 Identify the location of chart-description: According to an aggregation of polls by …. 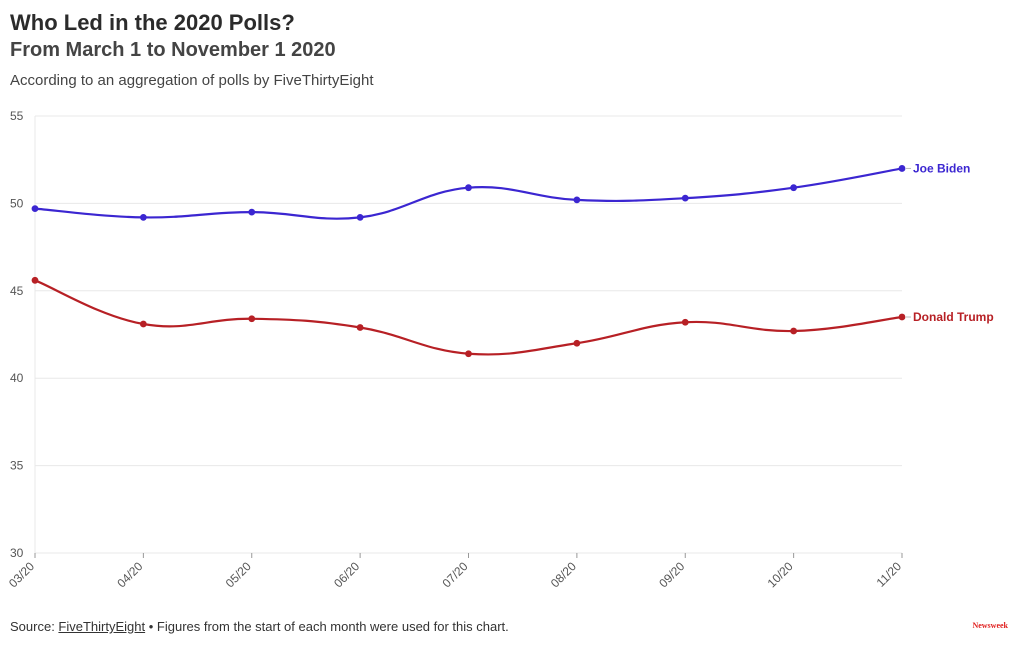
(192, 80).